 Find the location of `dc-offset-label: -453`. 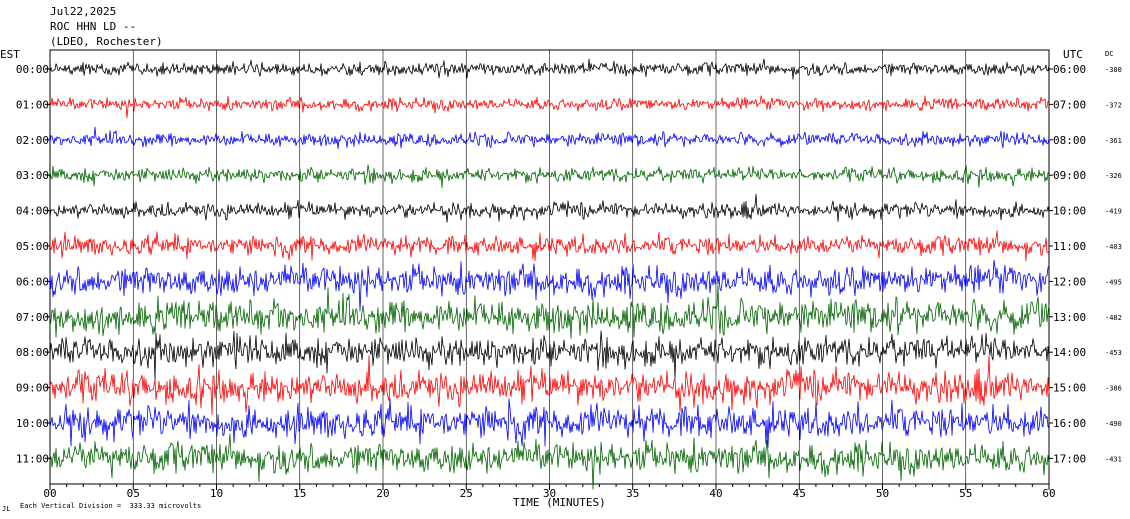

dc-offset-label: -453 is located at coordinates (1113, 353).